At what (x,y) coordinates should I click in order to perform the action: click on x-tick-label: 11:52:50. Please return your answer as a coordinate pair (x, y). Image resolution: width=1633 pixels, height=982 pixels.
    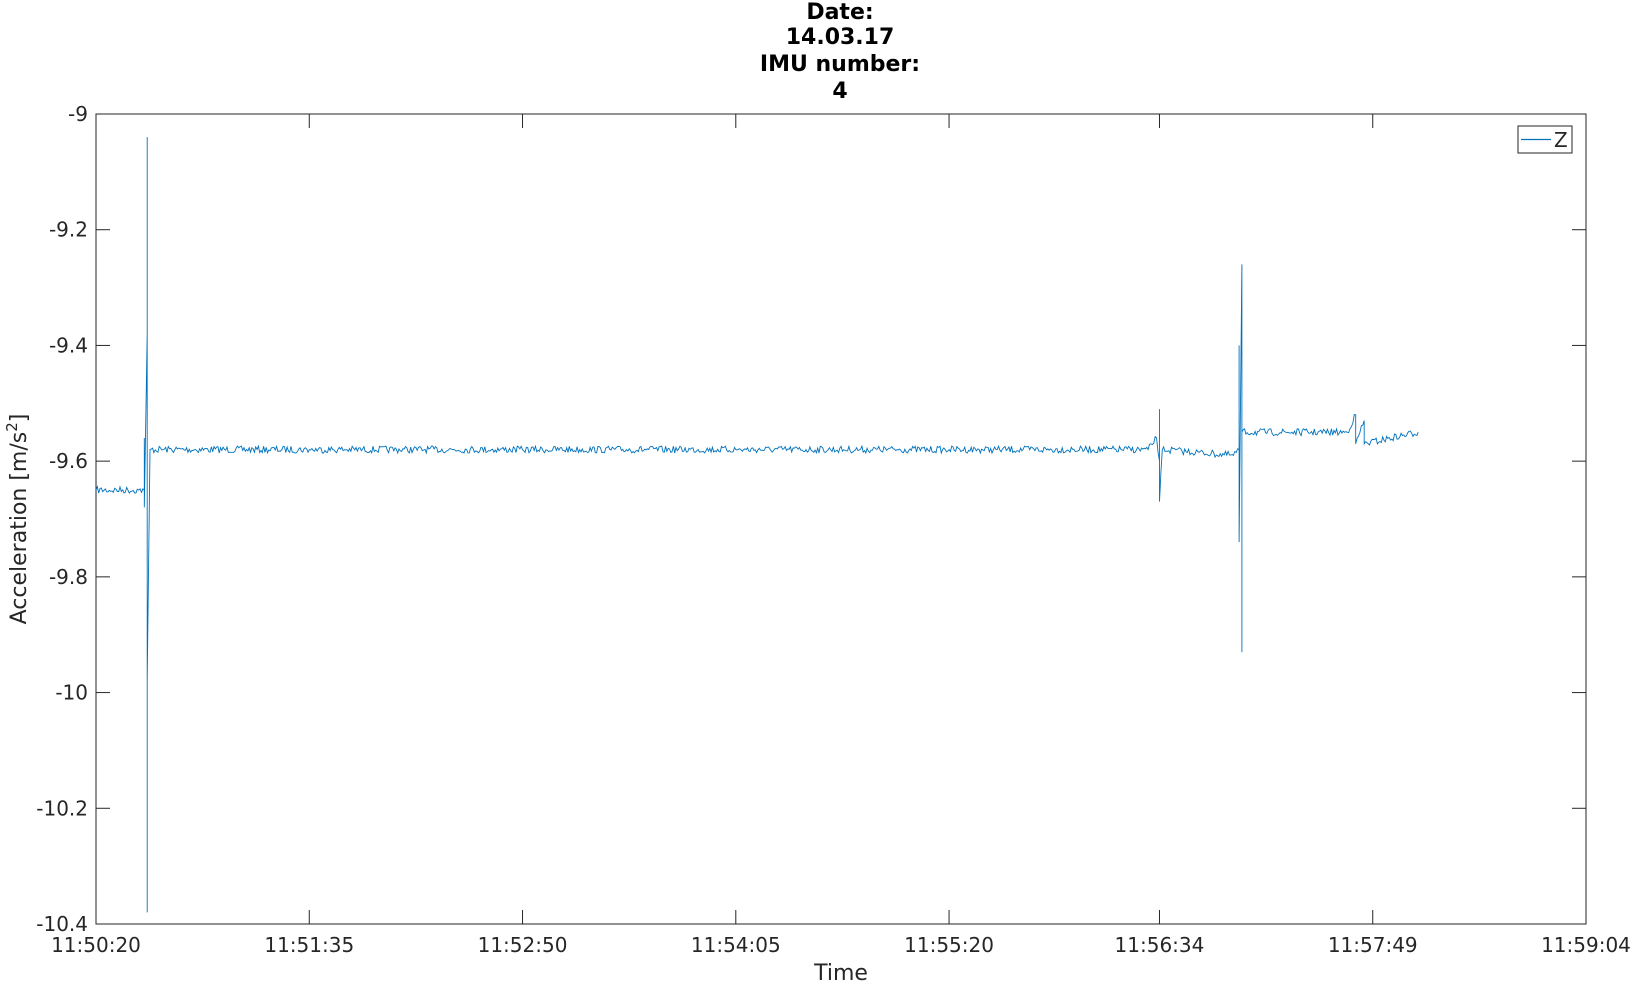
    Looking at the image, I should click on (523, 945).